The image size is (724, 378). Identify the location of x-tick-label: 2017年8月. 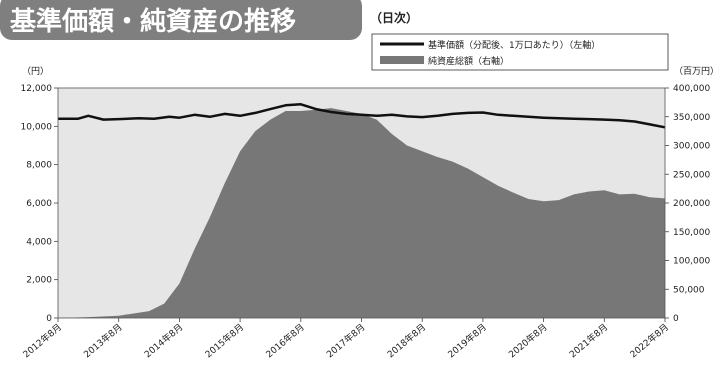
(345, 340).